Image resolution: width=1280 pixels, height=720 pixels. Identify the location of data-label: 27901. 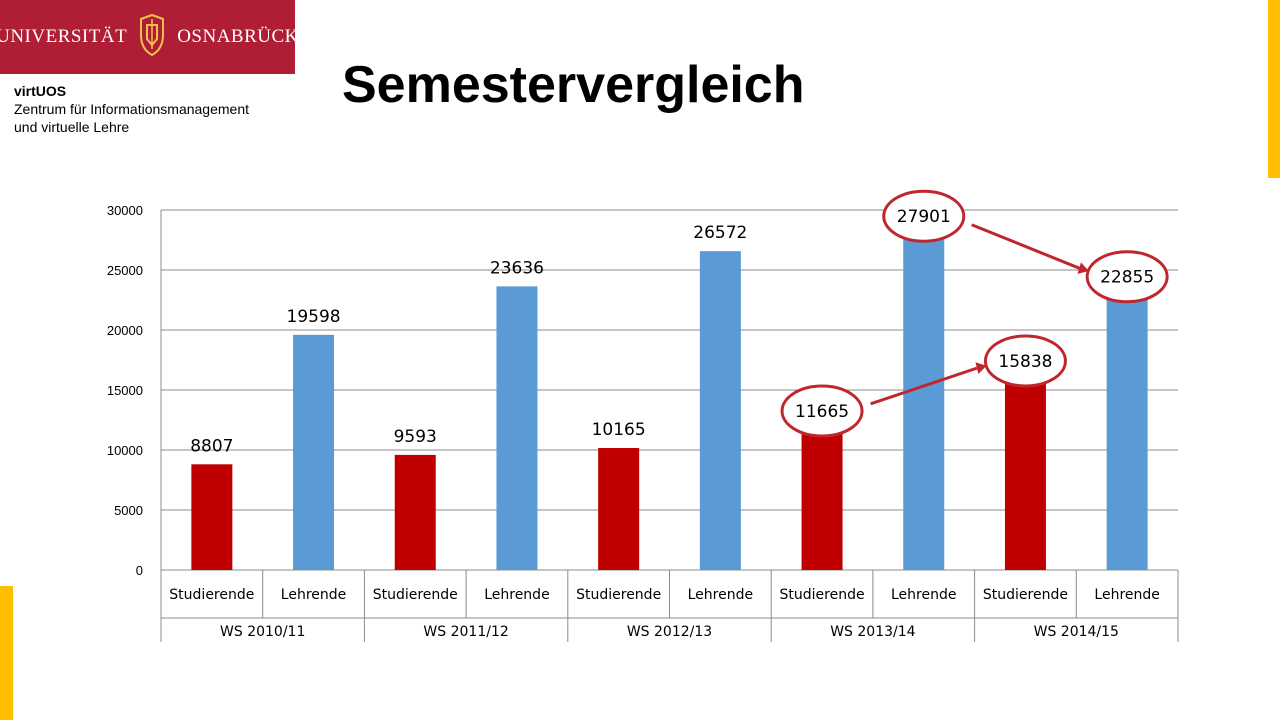
(924, 217).